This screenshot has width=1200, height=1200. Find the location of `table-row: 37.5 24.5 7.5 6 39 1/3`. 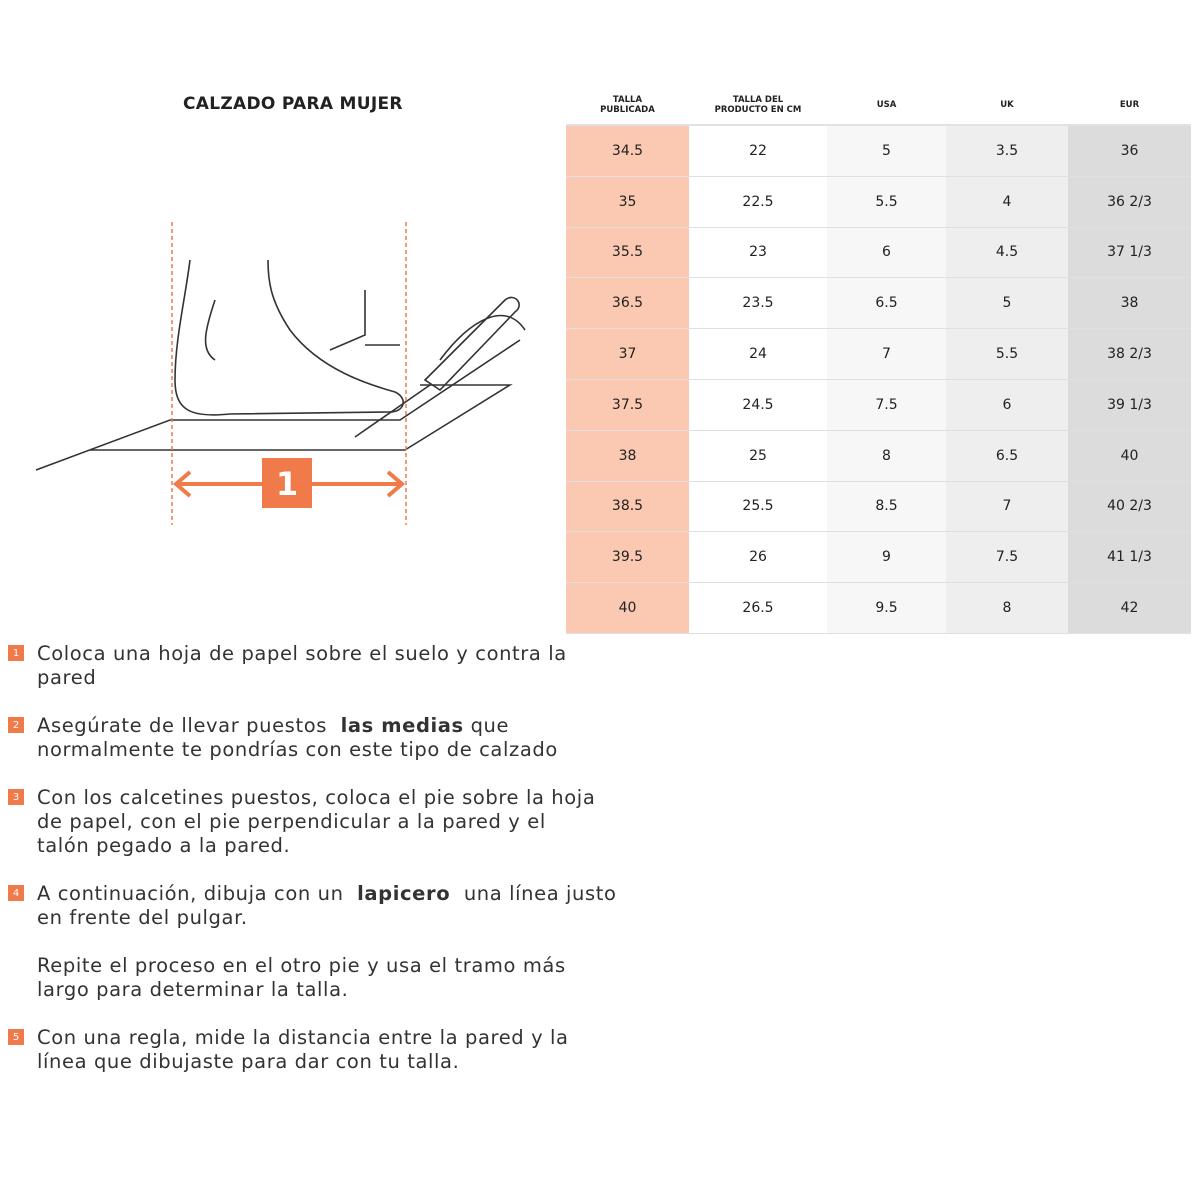

table-row: 37.5 24.5 7.5 6 39 1/3 is located at coordinates (878, 405).